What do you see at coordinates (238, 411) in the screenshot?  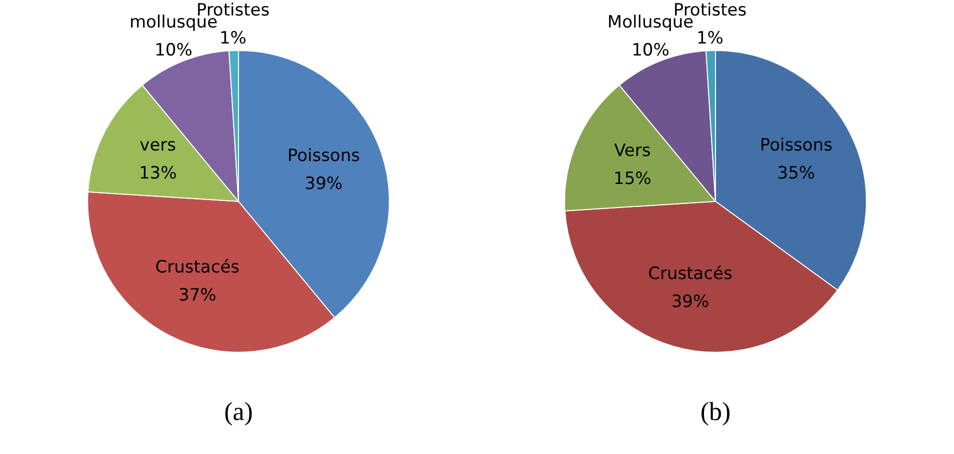 I see `text: (a)` at bounding box center [238, 411].